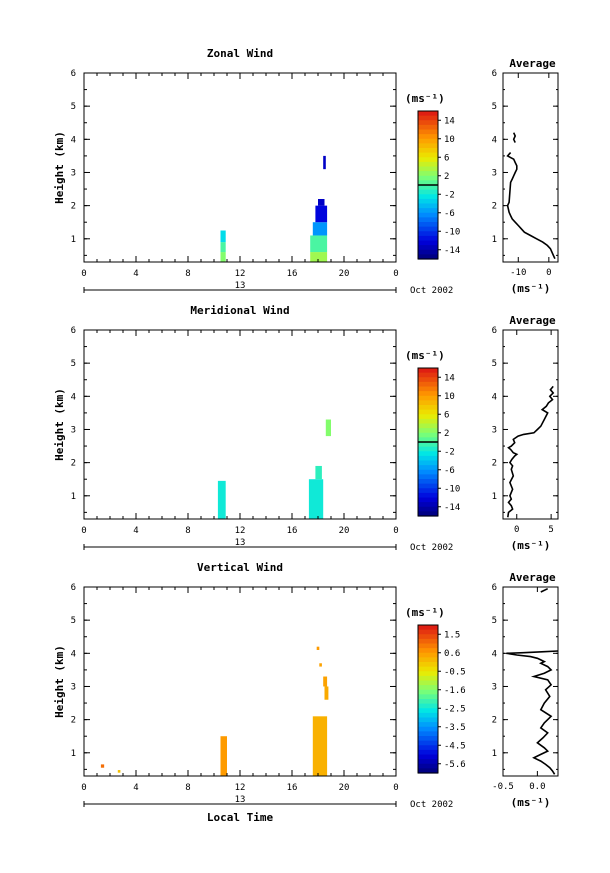  What do you see at coordinates (240, 531) in the screenshot?
I see `x-tick-label: 12` at bounding box center [240, 531].